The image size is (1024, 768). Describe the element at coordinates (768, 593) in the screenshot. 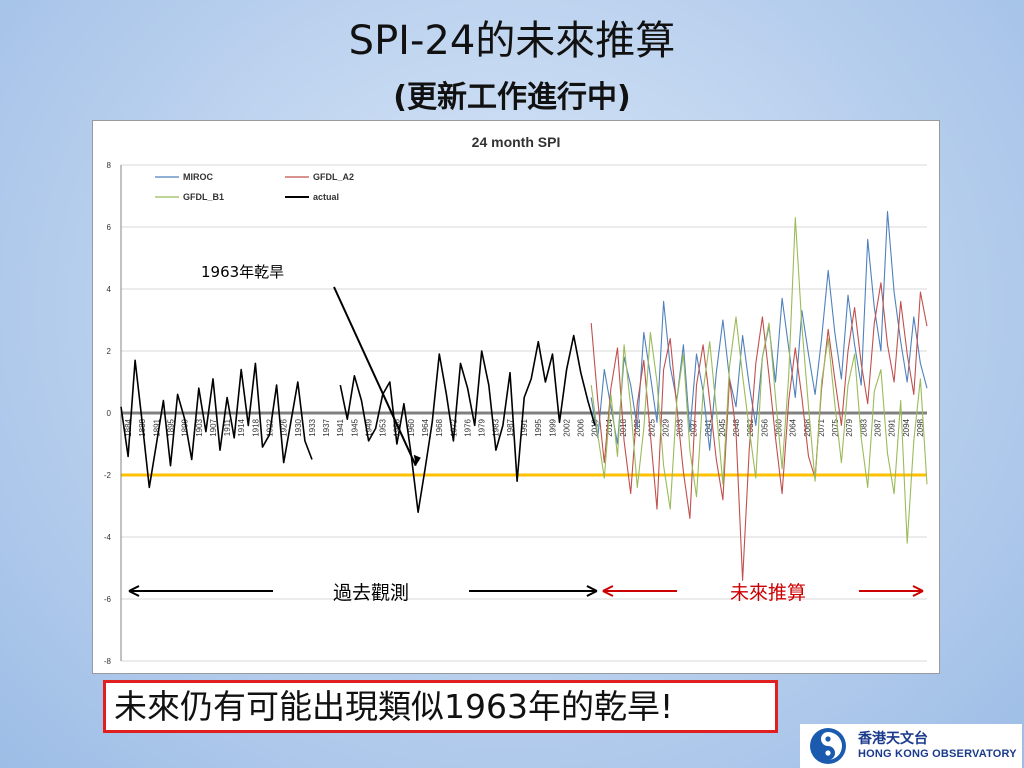

I see `label-future-projection: 未來推算` at that location.